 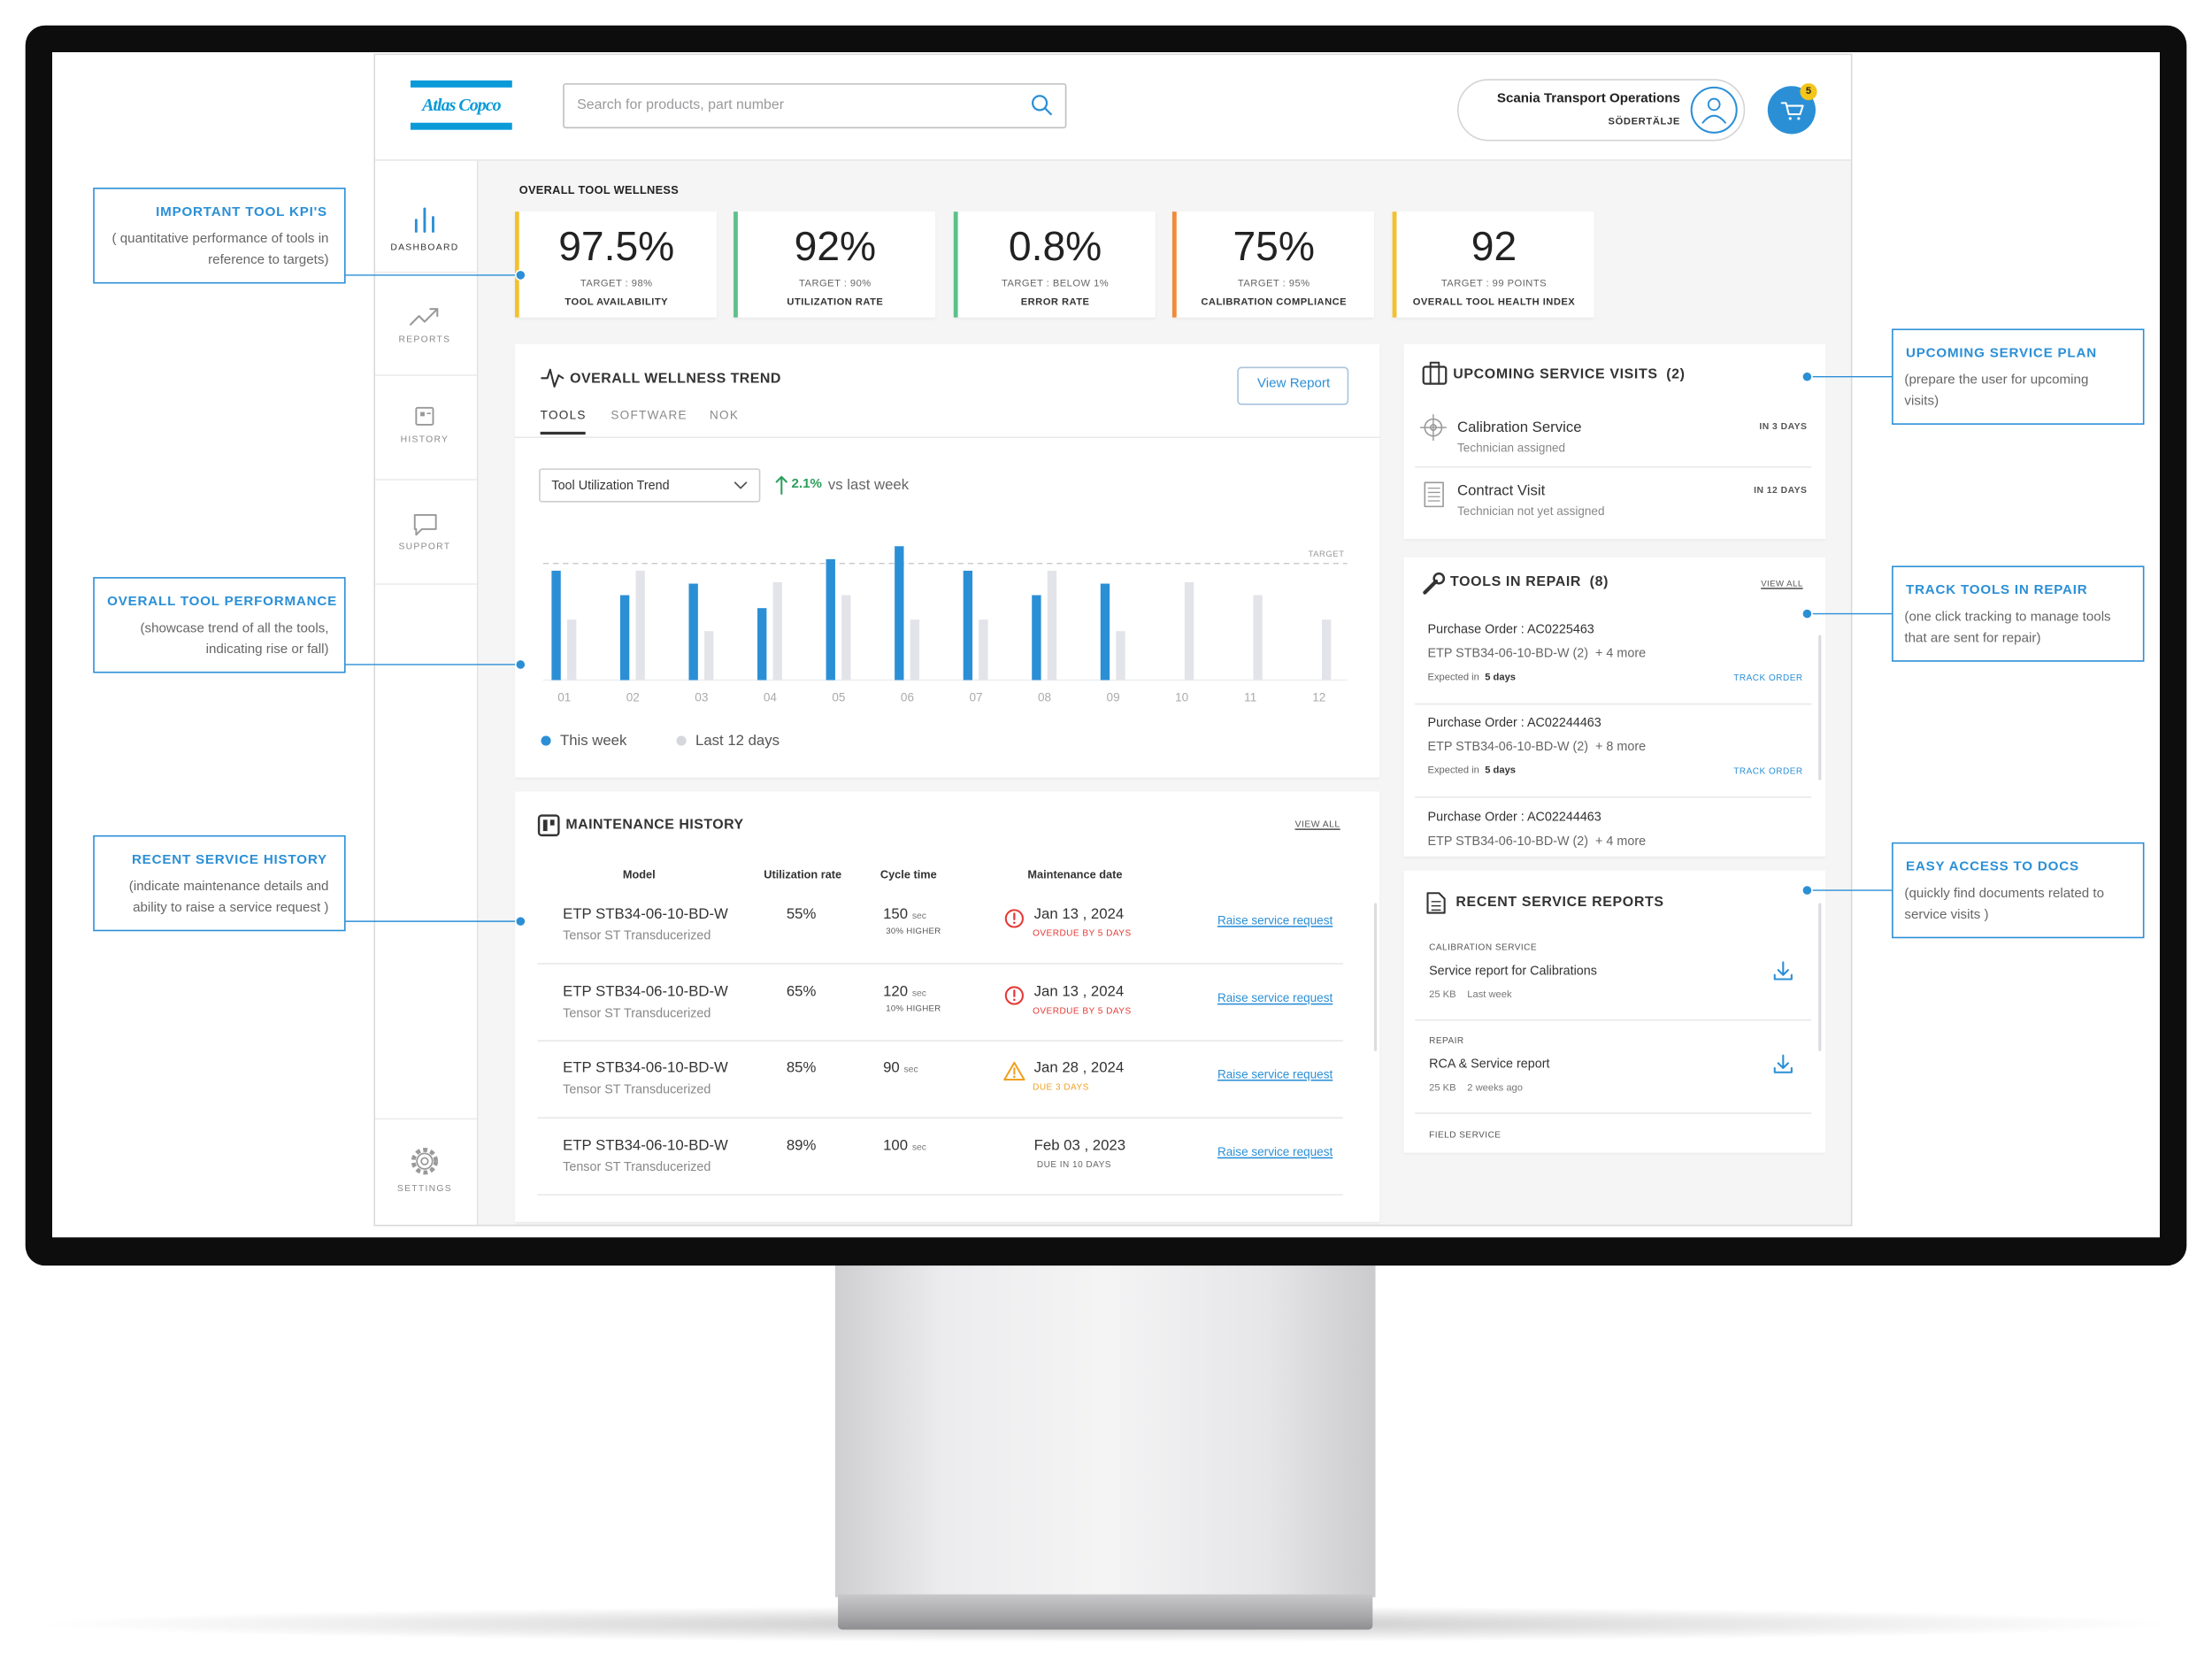 I want to click on legend-label: Last 12 days, so click(x=738, y=741).